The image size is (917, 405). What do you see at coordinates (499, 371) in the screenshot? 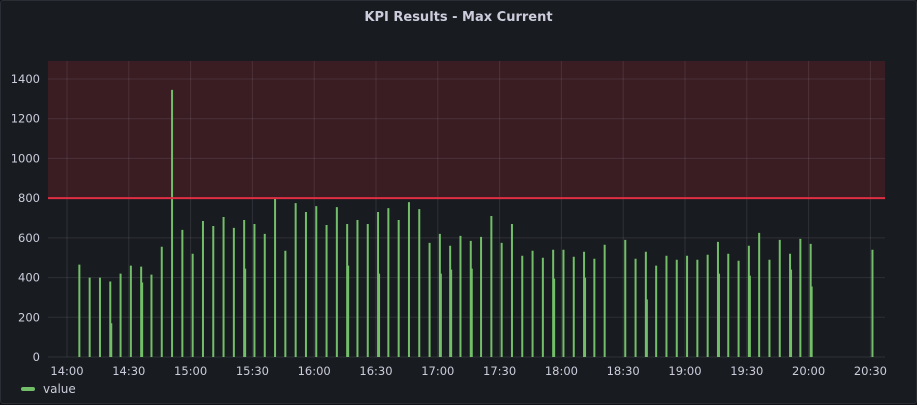
I see `x-tick-label: 17:30` at bounding box center [499, 371].